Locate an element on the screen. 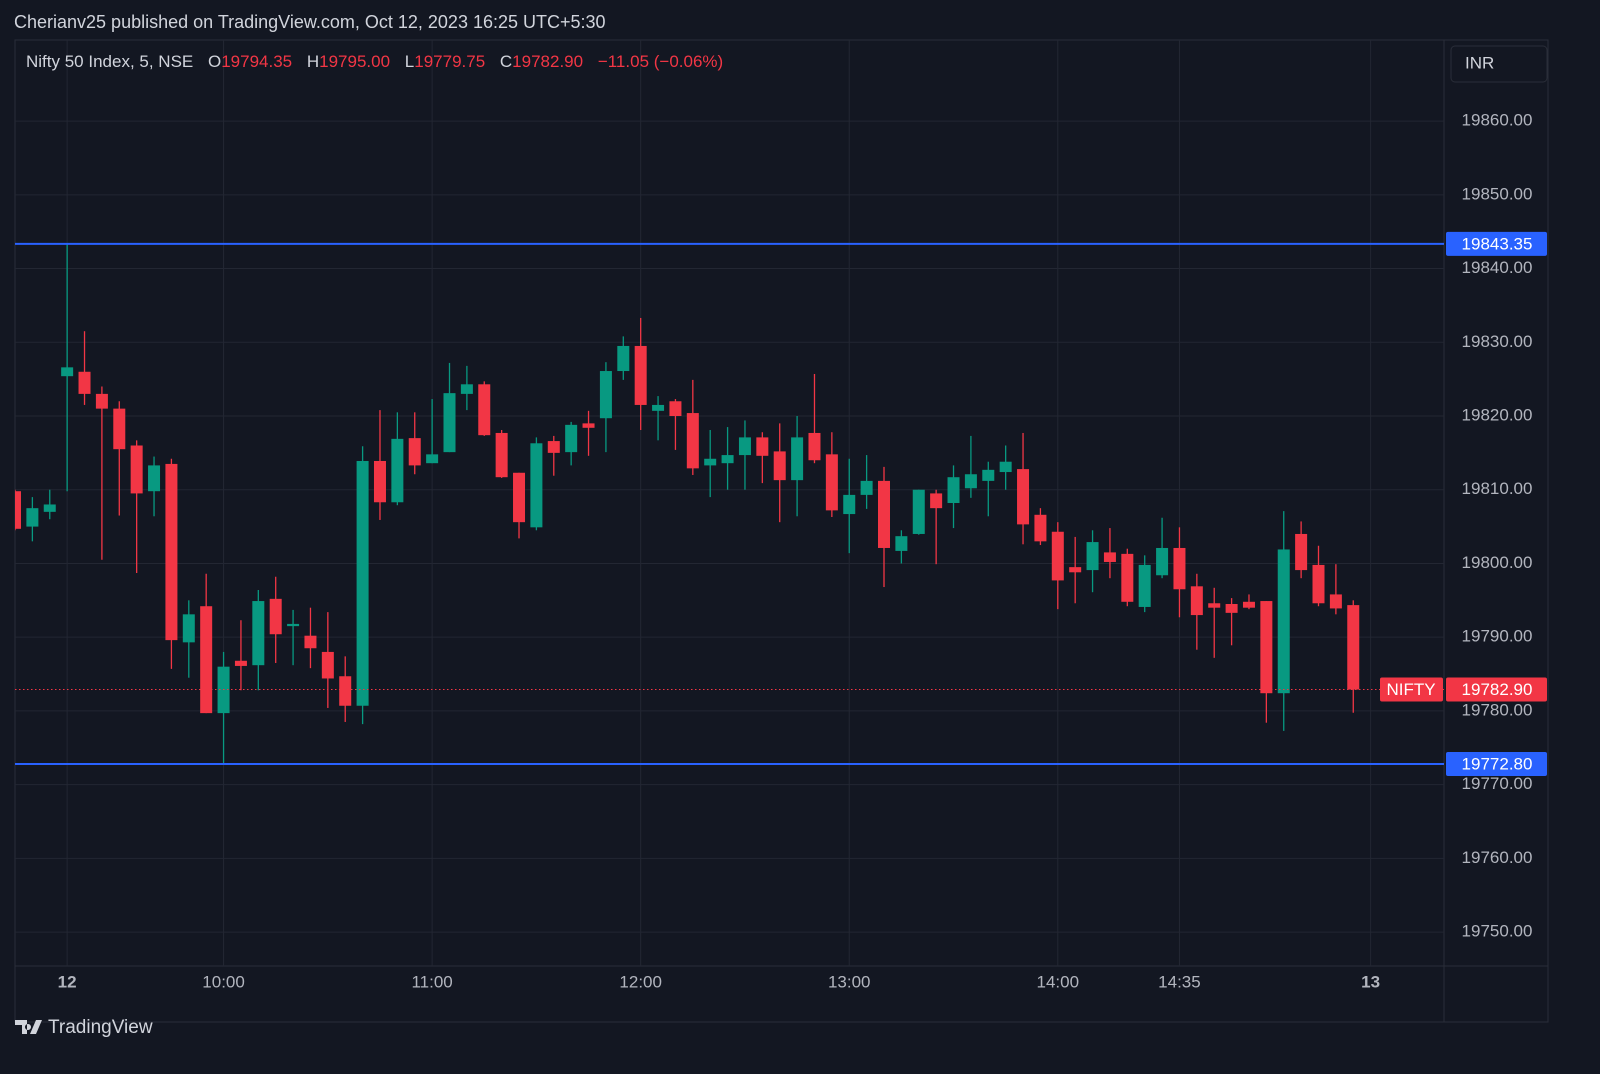  currency-label: INR is located at coordinates (1479, 62).